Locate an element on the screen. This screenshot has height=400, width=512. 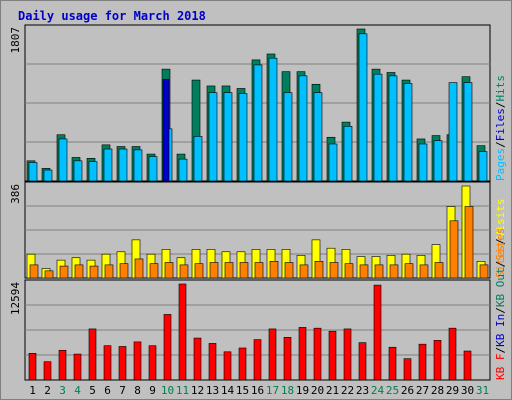
day-label: 3 is located at coordinates (62, 390).